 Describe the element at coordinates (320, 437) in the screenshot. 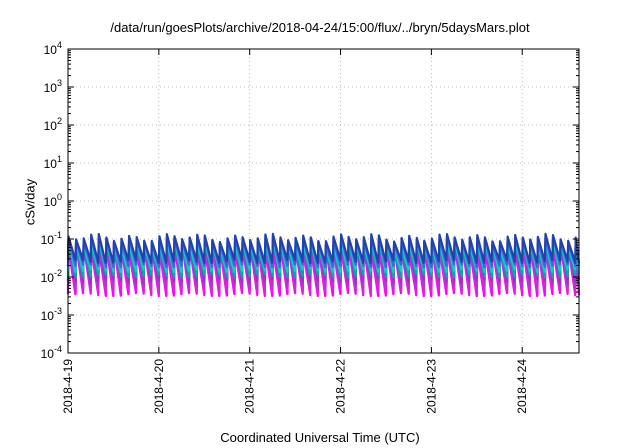

I see `x-axis-label: Coordinated Universal Time (UTC)` at that location.